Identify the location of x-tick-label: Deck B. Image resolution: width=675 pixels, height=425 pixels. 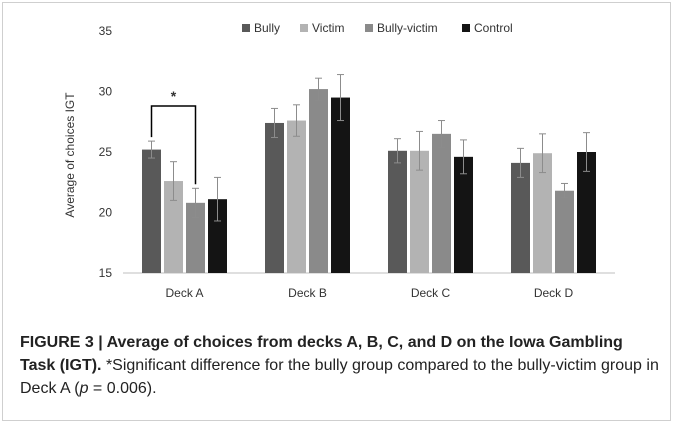
(307, 293).